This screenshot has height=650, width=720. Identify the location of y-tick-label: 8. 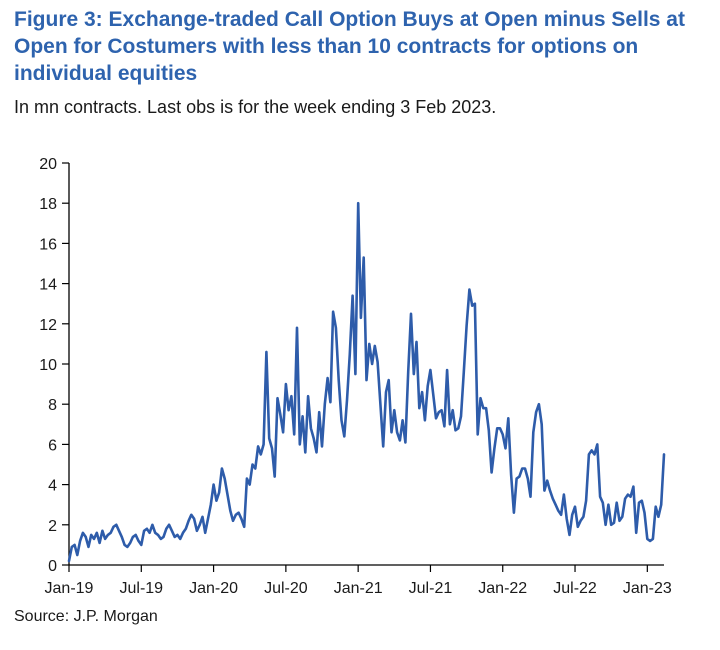
(52, 405).